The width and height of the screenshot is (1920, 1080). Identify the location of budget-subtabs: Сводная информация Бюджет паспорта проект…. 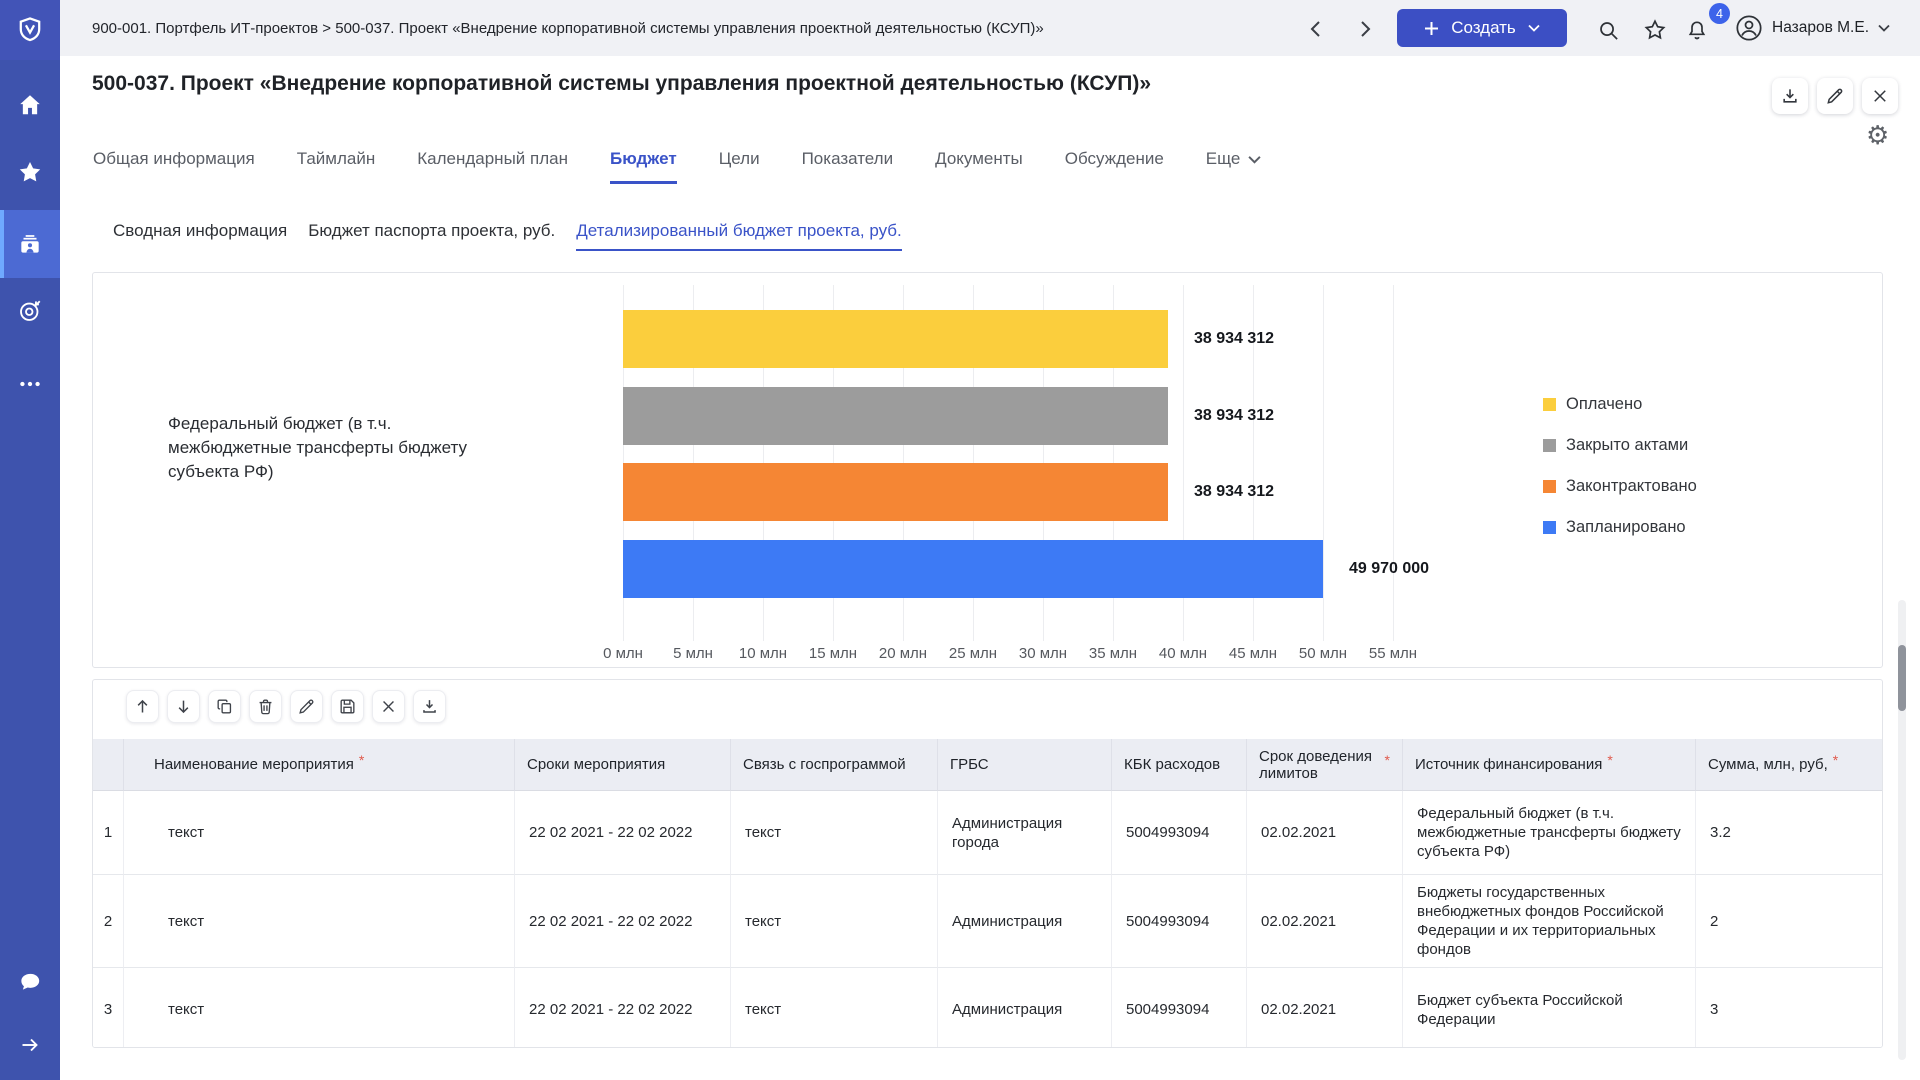
(507, 236).